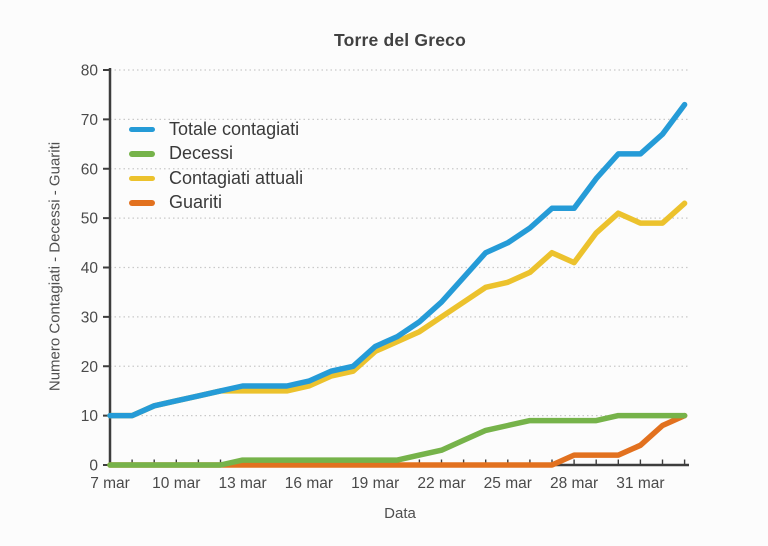 Image resolution: width=768 pixels, height=546 pixels. I want to click on x-tick-label: 19 mar, so click(375, 483).